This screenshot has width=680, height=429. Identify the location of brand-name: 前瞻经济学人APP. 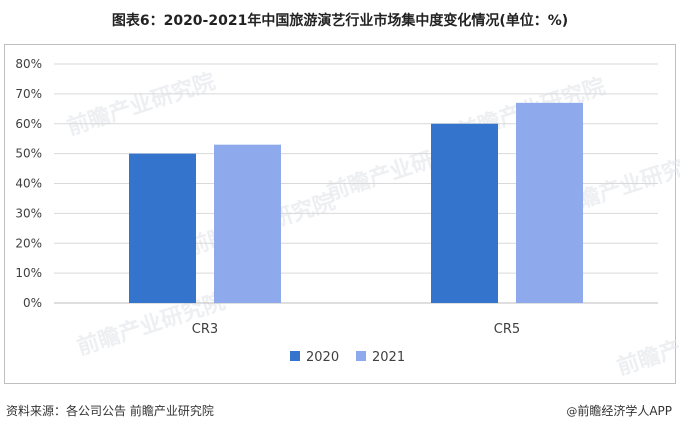
(624, 411).